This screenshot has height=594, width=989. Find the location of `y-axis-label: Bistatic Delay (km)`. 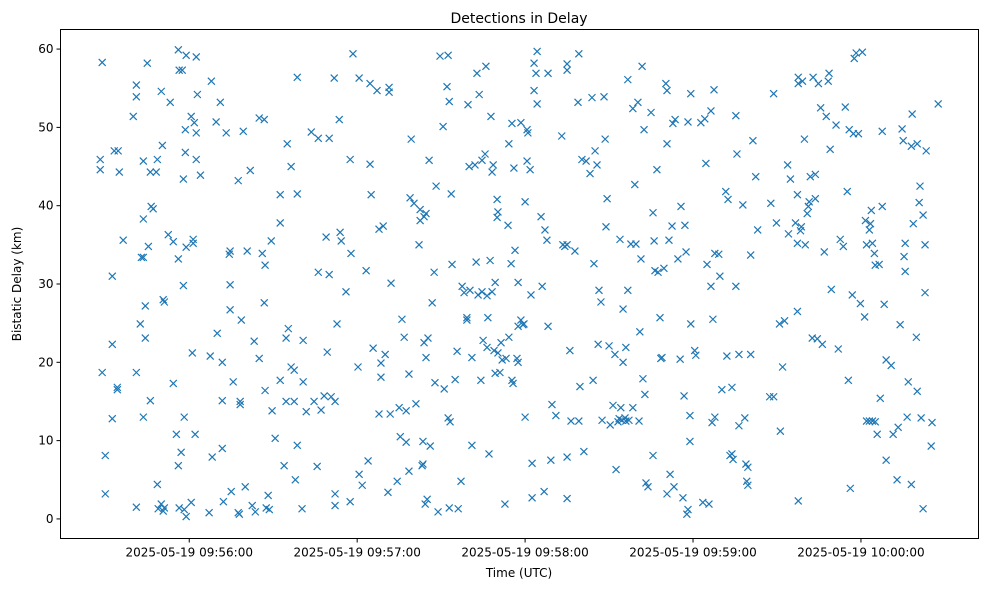

y-axis-label: Bistatic Delay (km) is located at coordinates (17, 284).